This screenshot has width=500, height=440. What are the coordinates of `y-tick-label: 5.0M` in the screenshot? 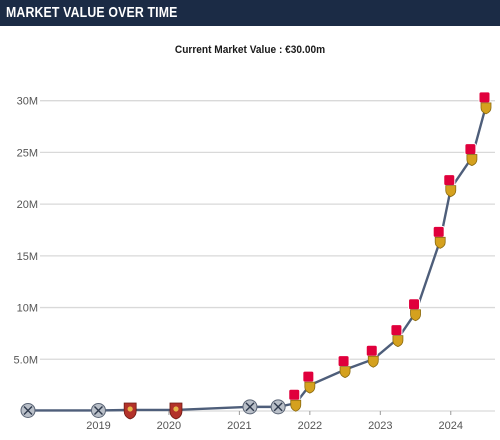 It's located at (26, 360).